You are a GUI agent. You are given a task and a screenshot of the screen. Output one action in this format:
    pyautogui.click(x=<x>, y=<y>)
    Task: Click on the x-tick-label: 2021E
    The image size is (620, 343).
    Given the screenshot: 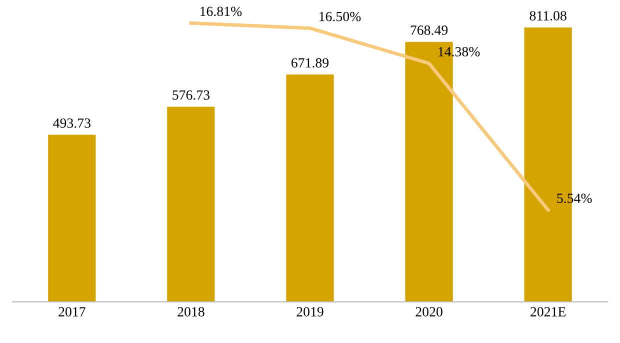 What is the action you would take?
    pyautogui.click(x=548, y=311)
    